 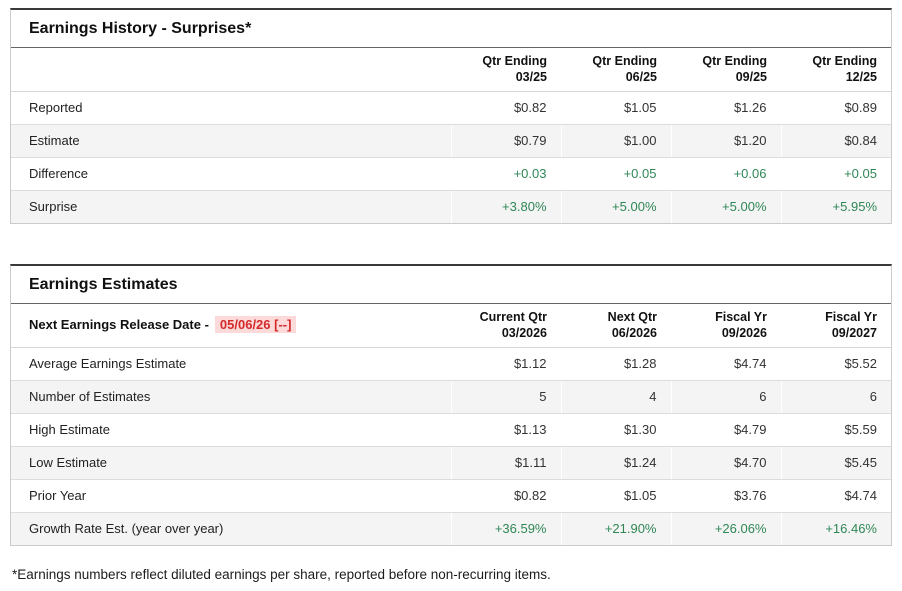 I want to click on value-cell: $5.52, so click(x=835, y=364).